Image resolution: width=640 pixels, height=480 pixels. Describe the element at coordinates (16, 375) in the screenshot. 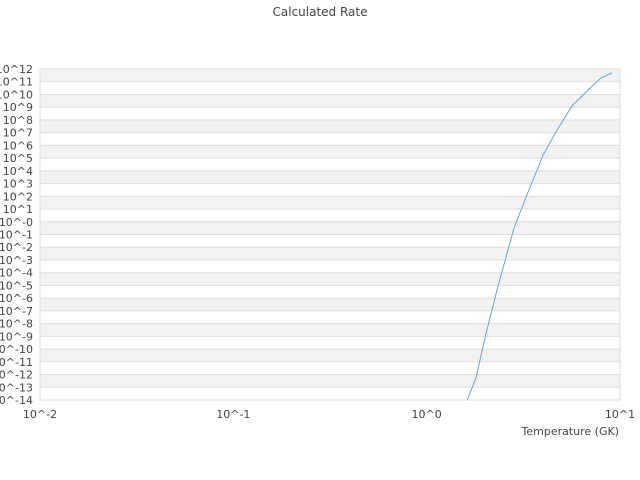

I see `y-tick-label: 10^-12` at that location.